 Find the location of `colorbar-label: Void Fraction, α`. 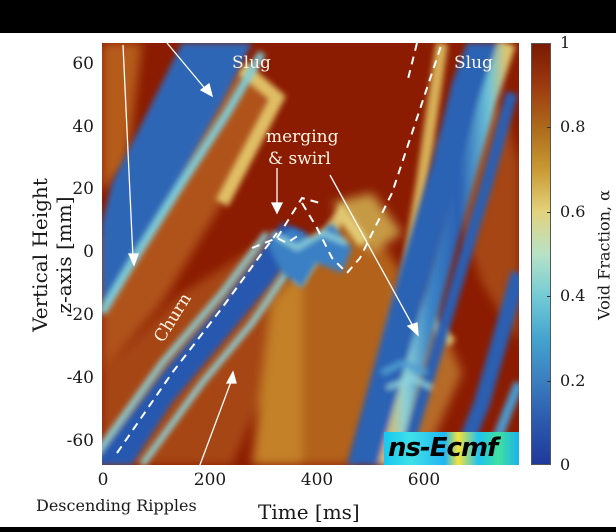

colorbar-label: Void Fraction, α is located at coordinates (604, 255).